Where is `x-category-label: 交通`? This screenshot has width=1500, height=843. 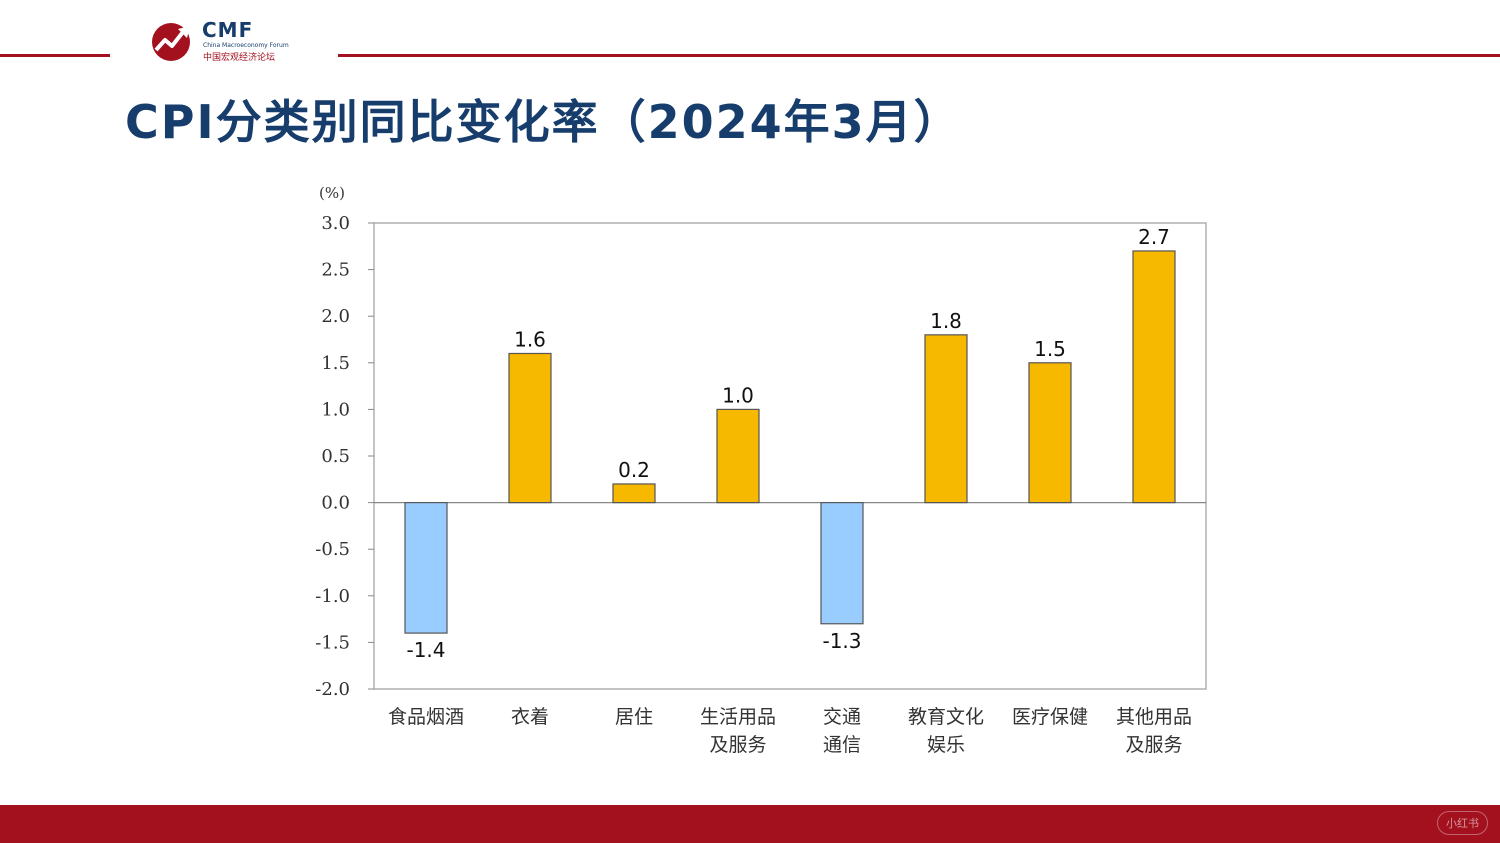 x-category-label: 交通 is located at coordinates (842, 717).